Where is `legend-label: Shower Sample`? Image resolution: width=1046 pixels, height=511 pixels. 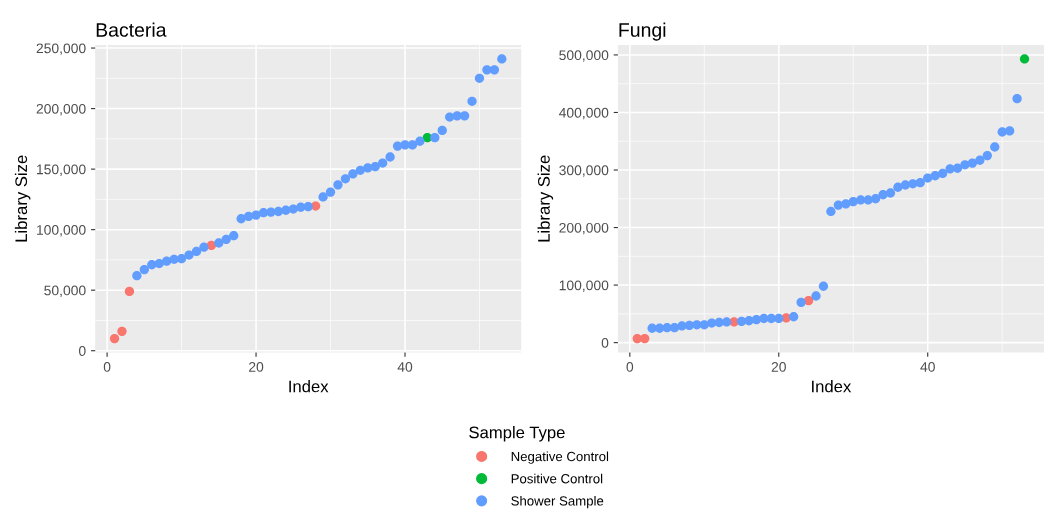
legend-label: Shower Sample is located at coordinates (557, 502).